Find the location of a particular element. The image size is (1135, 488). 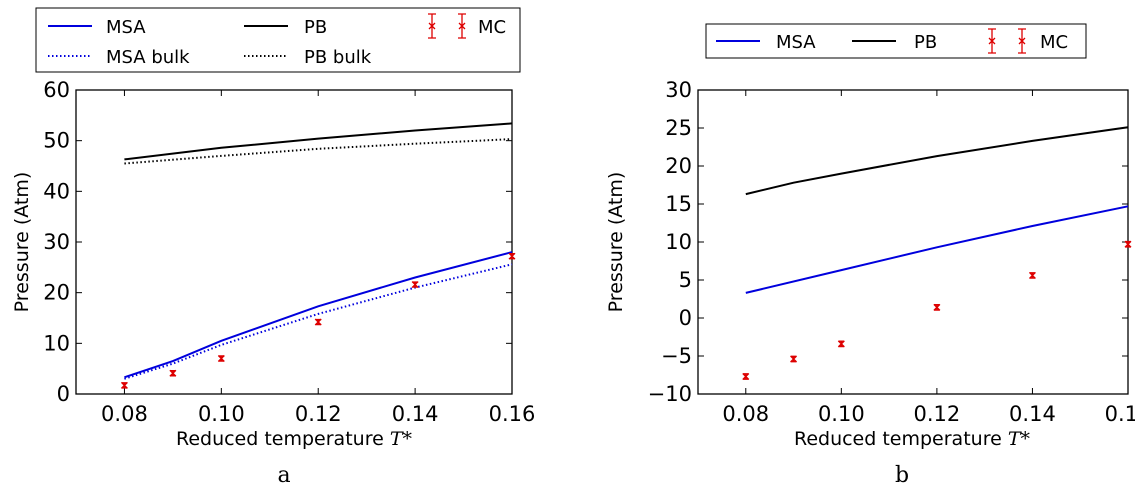

legend-a-frame is located at coordinates (278, 40).